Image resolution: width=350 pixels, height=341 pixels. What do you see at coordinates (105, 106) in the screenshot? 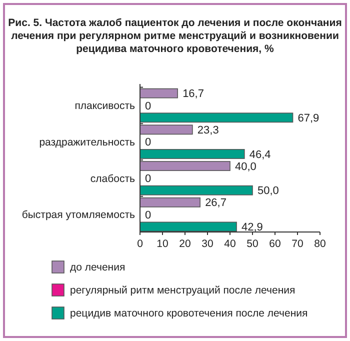
I see `y-tick-label: плаксивость` at bounding box center [105, 106].